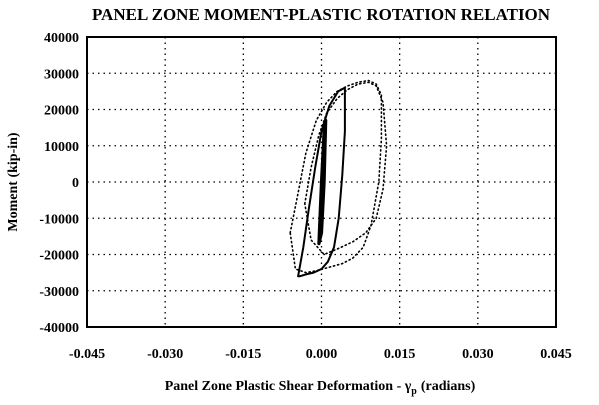 This screenshot has width=599, height=405. Describe the element at coordinates (87, 354) in the screenshot. I see `x-tick-label: -0.045` at that location.